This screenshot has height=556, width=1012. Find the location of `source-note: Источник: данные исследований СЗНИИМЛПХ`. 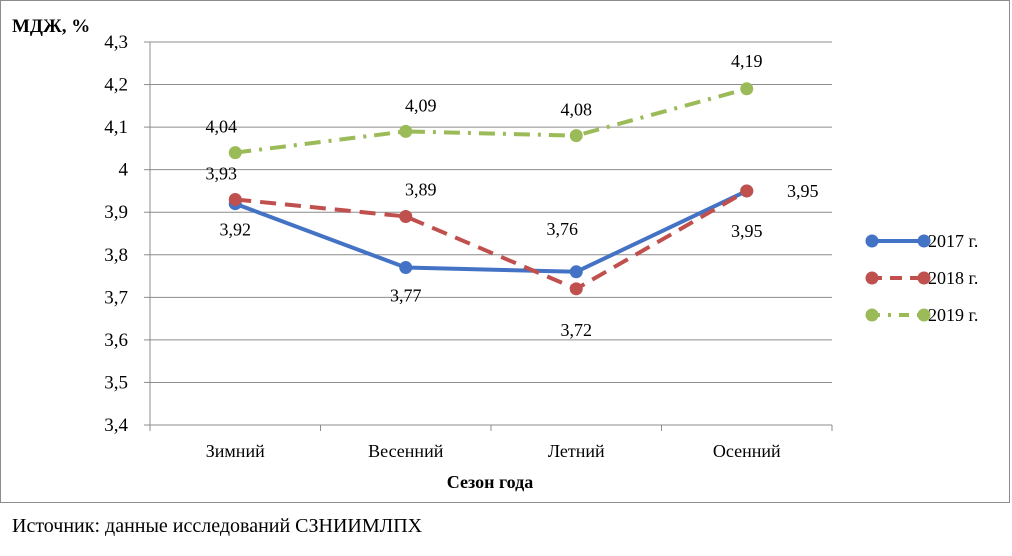

source-note: Источник: данные исследований СЗНИИМЛПХ is located at coordinates (217, 526).